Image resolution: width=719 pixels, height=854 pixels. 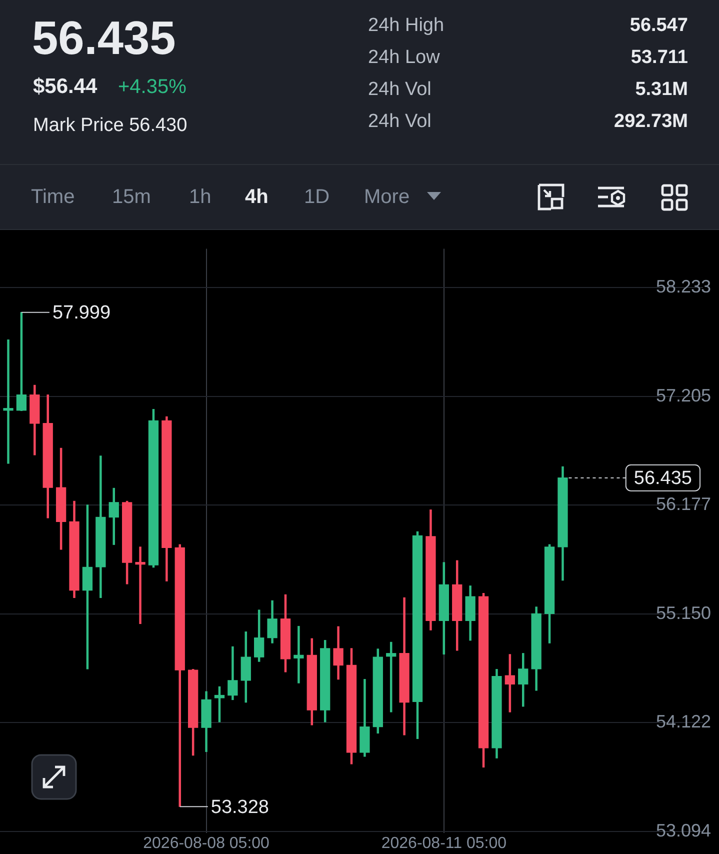 I want to click on y-tick-label: 56.177, so click(x=683, y=504).